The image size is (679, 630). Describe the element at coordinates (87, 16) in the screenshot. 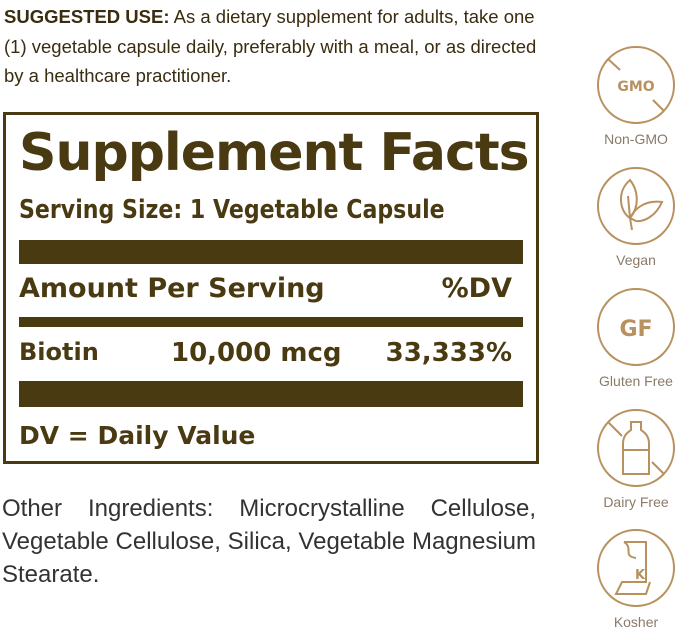

I see `suggested-use-heading: SUGGESTED USE:` at that location.